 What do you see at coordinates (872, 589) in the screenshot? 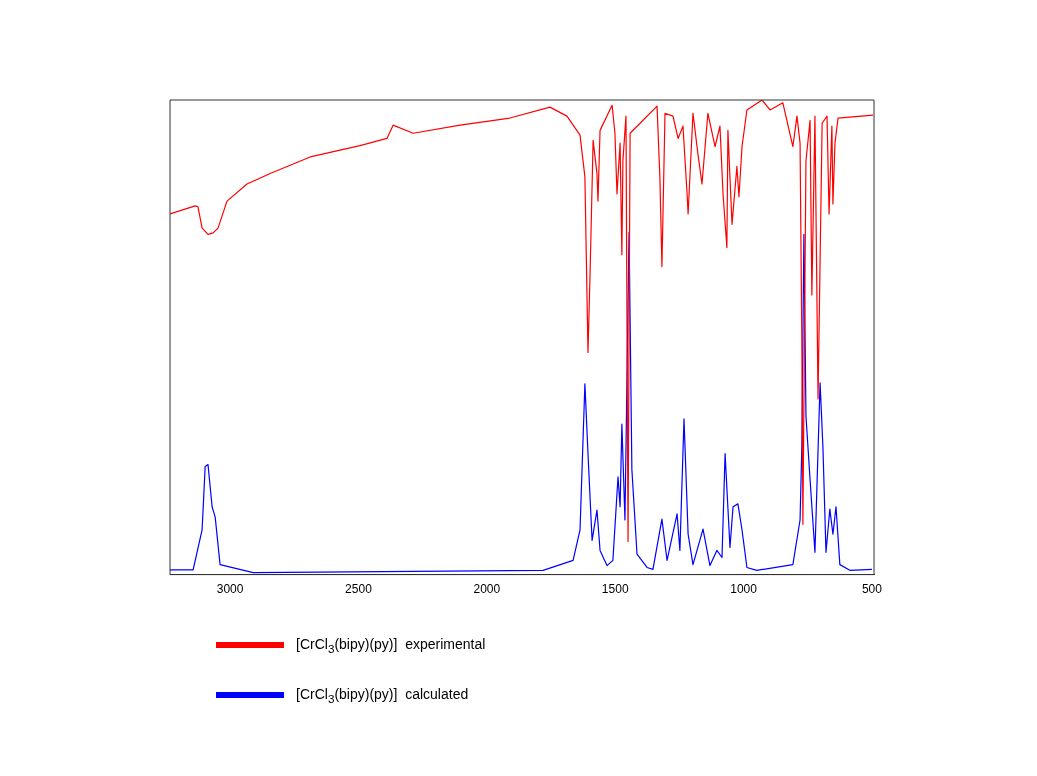
I see `x-tick-label: 500` at bounding box center [872, 589].